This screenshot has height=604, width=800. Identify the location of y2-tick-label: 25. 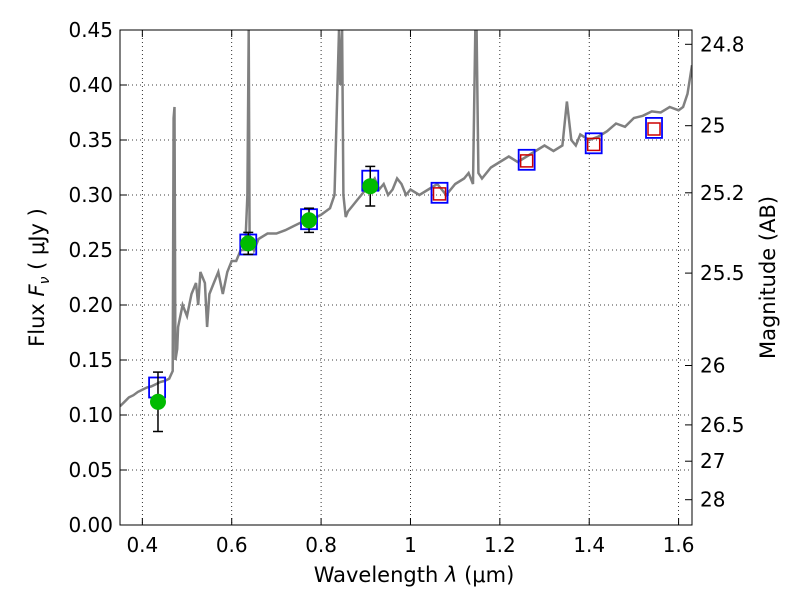
(712, 126).